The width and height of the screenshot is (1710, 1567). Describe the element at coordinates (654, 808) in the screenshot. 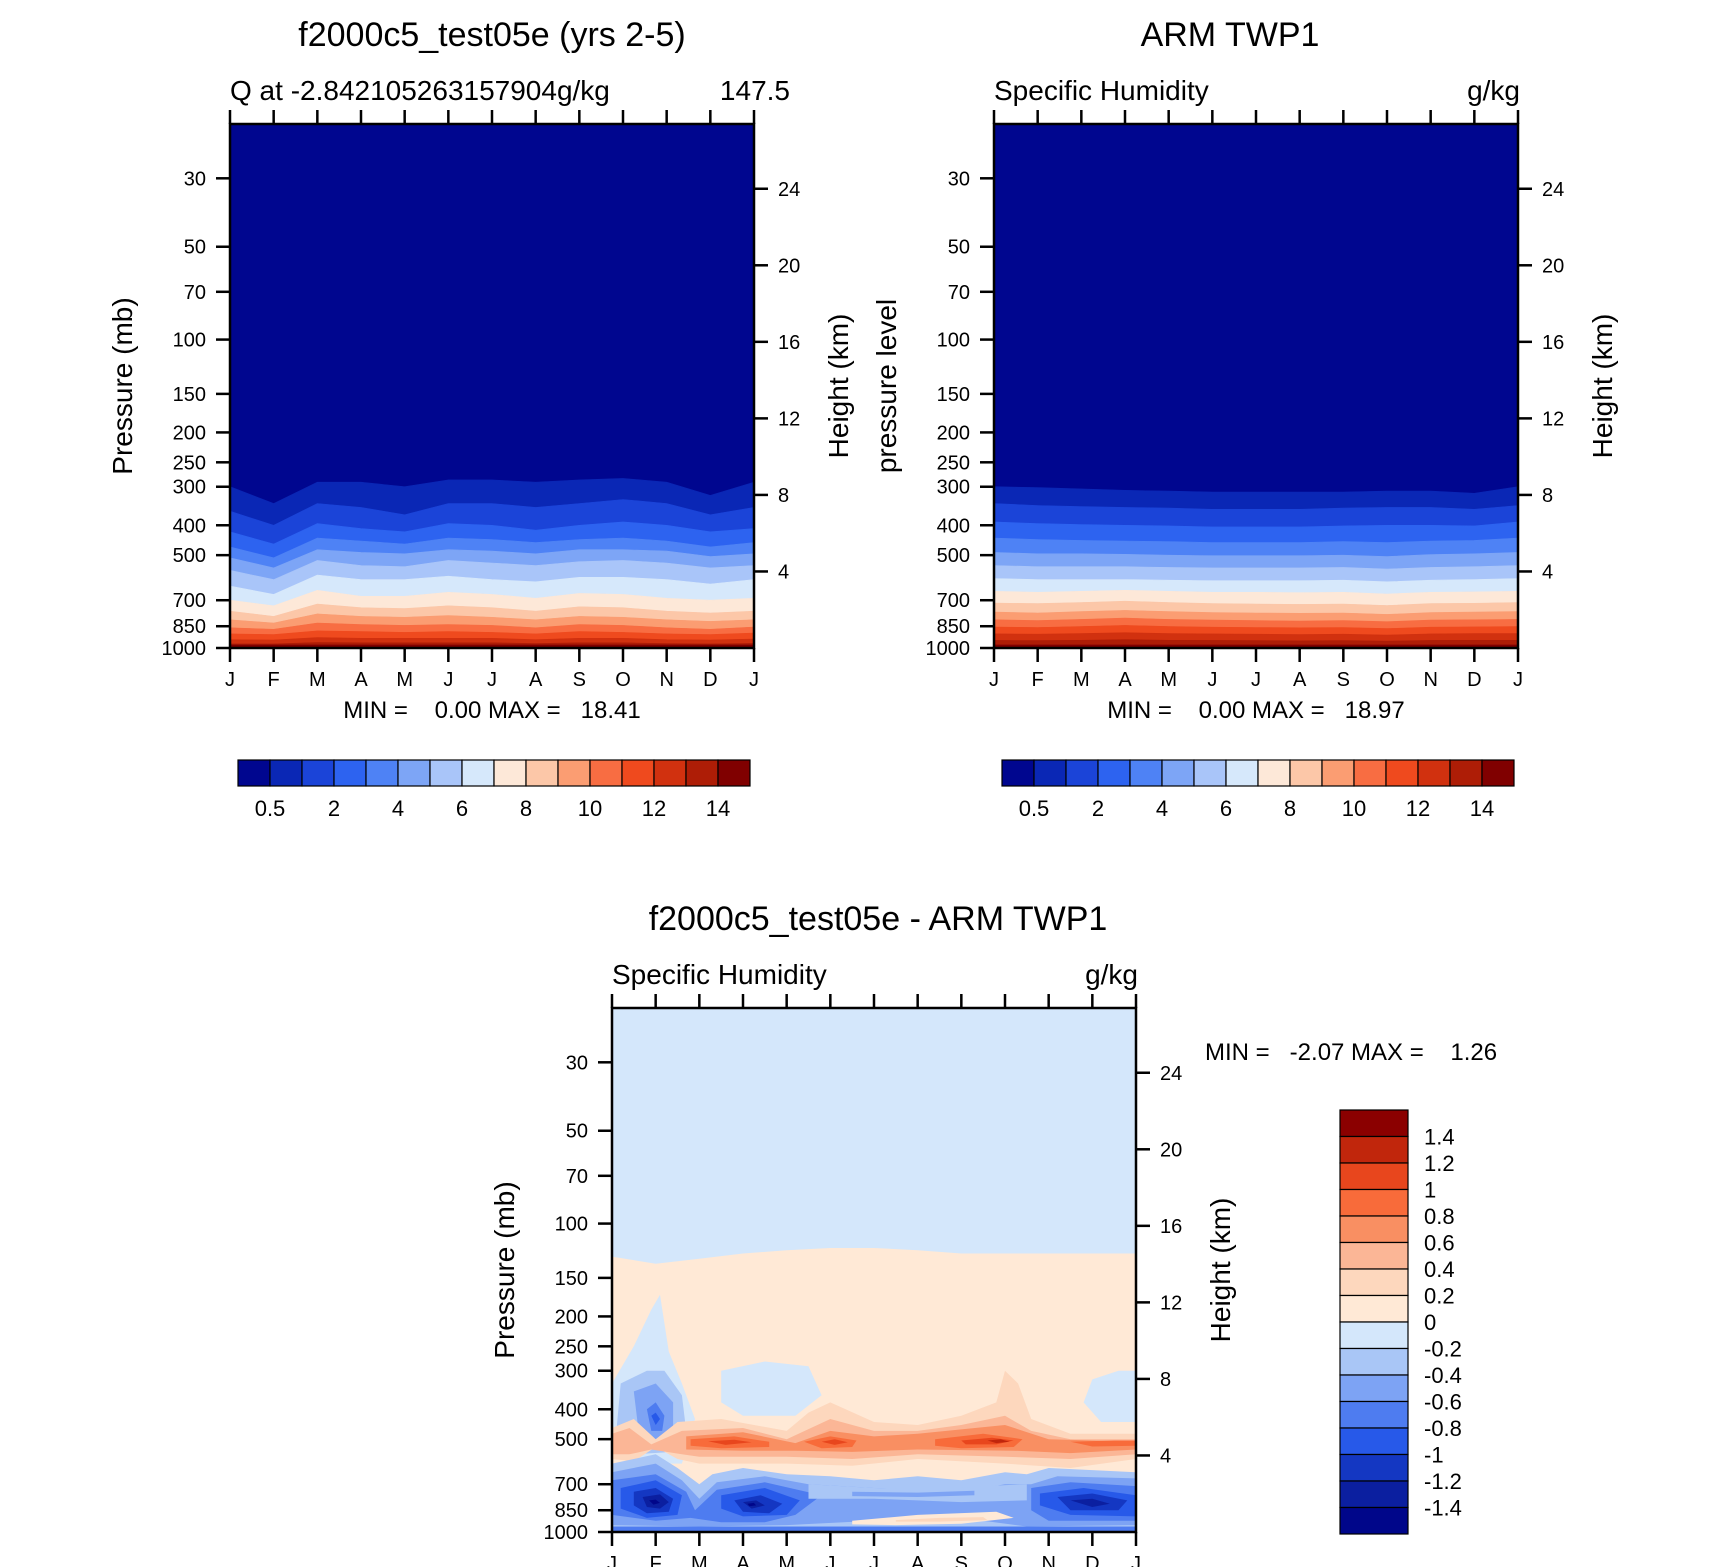

I see `colorbar-label: 12` at that location.